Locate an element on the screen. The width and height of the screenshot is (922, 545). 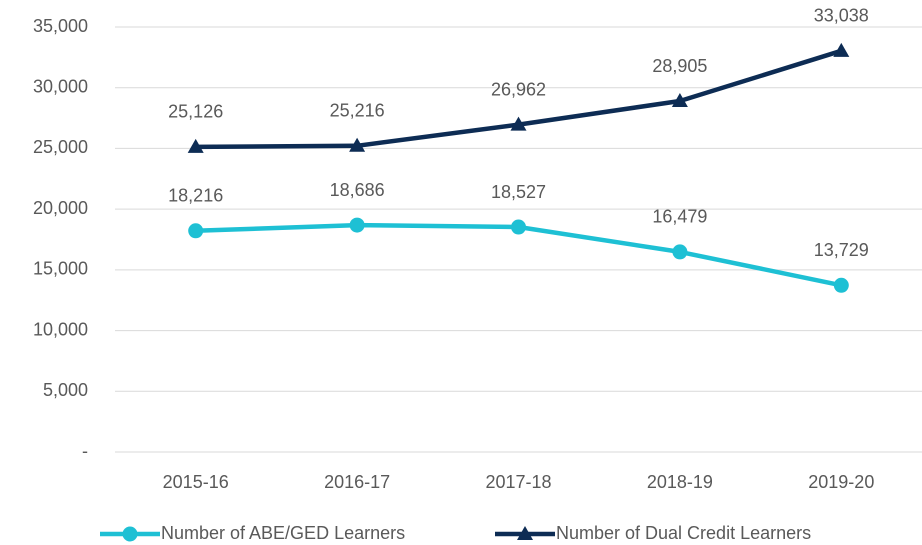
data-label: 25,126 is located at coordinates (195, 112).